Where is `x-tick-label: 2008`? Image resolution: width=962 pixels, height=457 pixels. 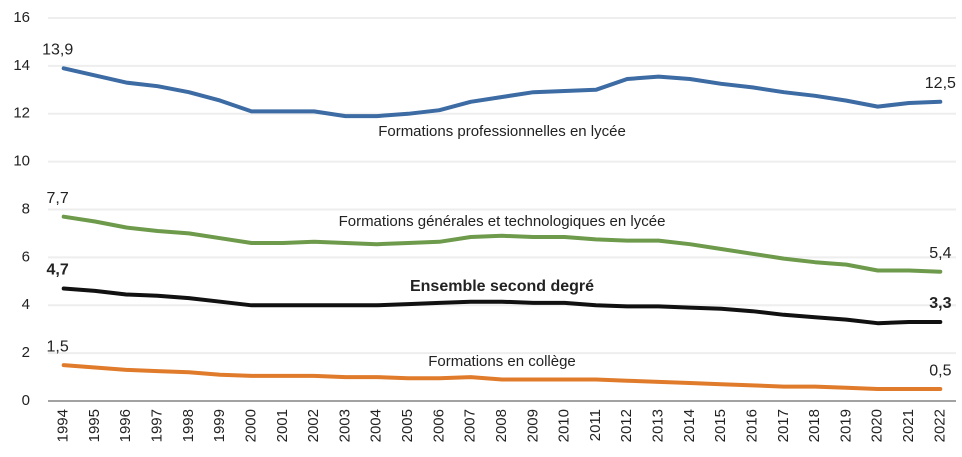
x-tick-label: 2008 is located at coordinates (501, 425).